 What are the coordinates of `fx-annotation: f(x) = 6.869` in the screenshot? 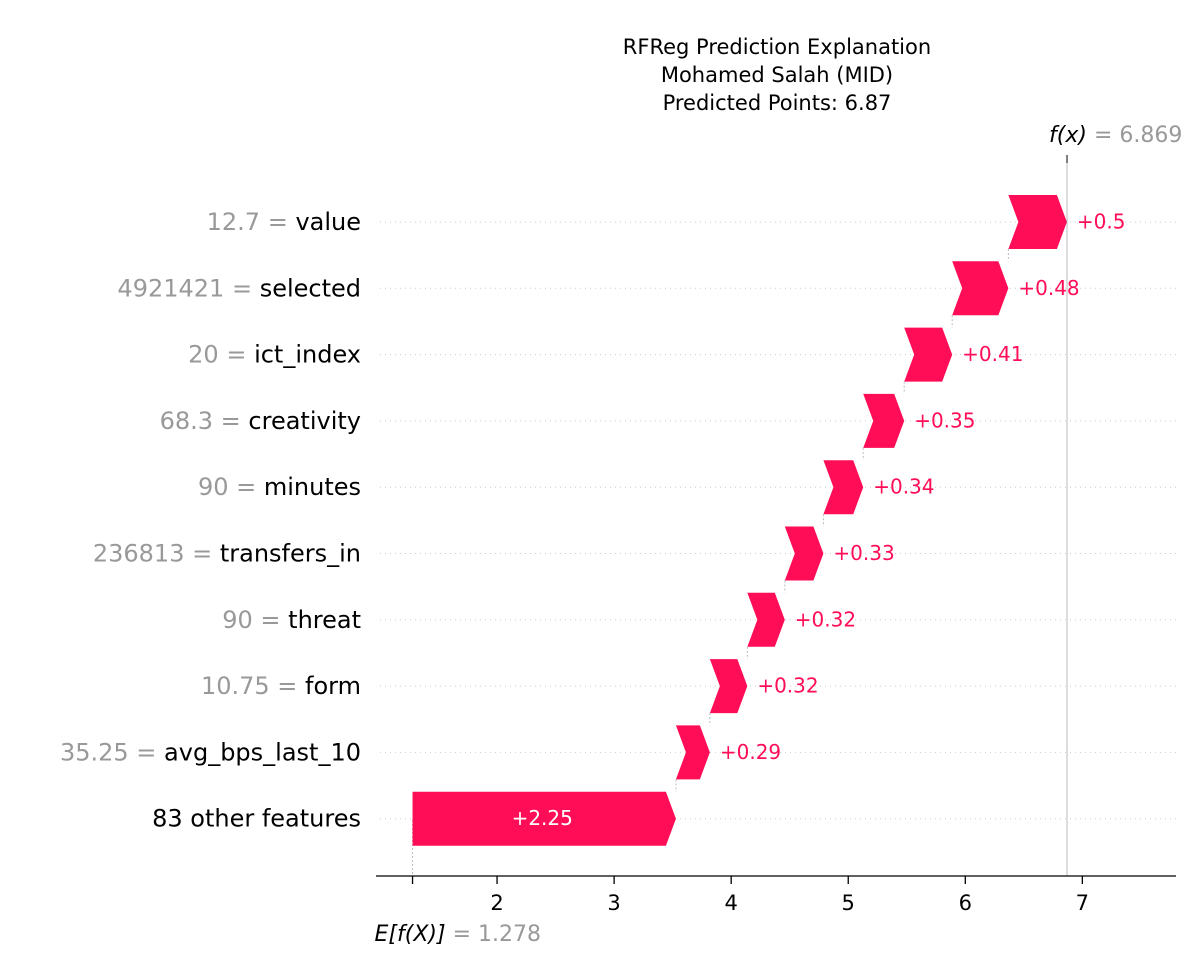 It's located at (1115, 135).